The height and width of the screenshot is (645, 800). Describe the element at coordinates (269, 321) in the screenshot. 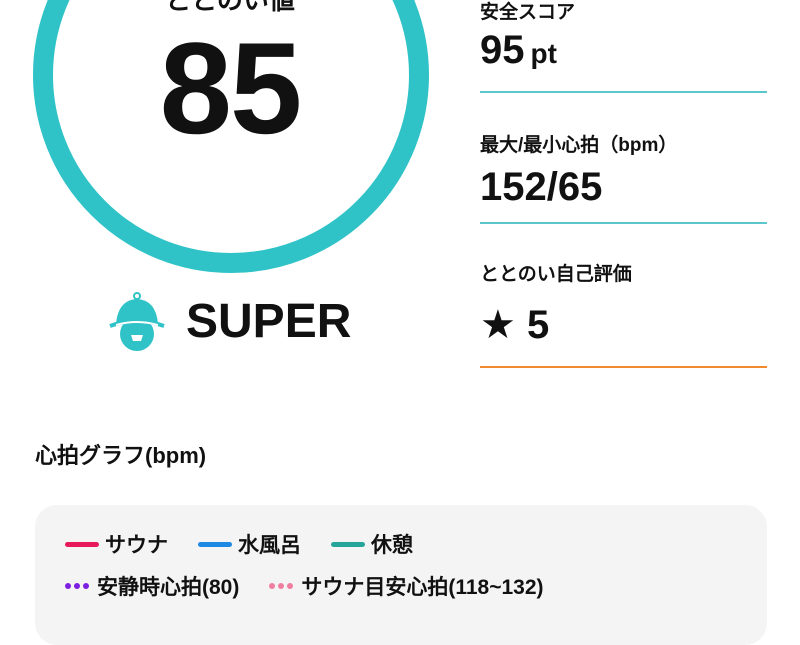

I see `rank-text: SUPER` at that location.